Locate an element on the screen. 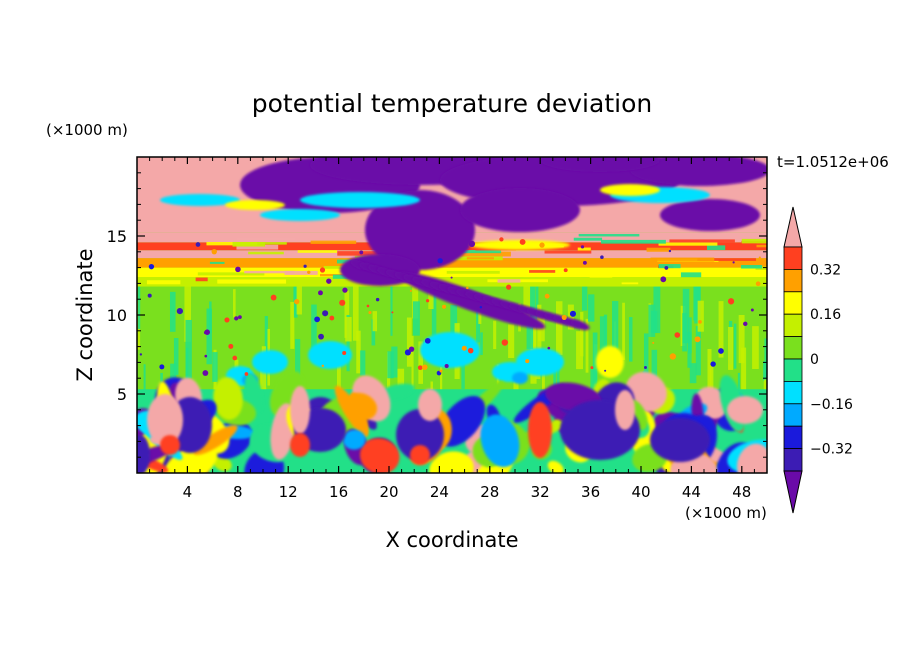 The image size is (904, 654). x-tick-label: 16 is located at coordinates (338, 492).